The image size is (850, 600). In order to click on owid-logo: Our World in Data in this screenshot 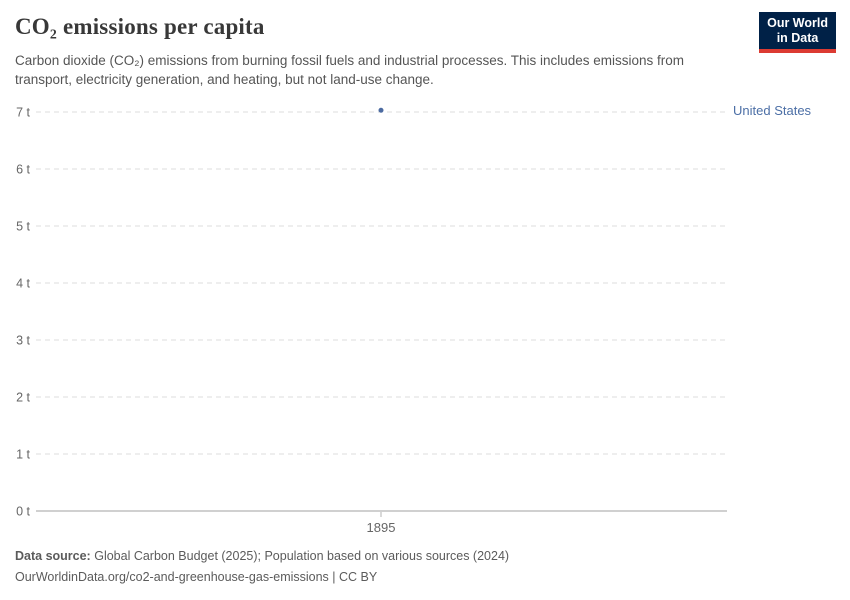, I will do `click(797, 32)`.